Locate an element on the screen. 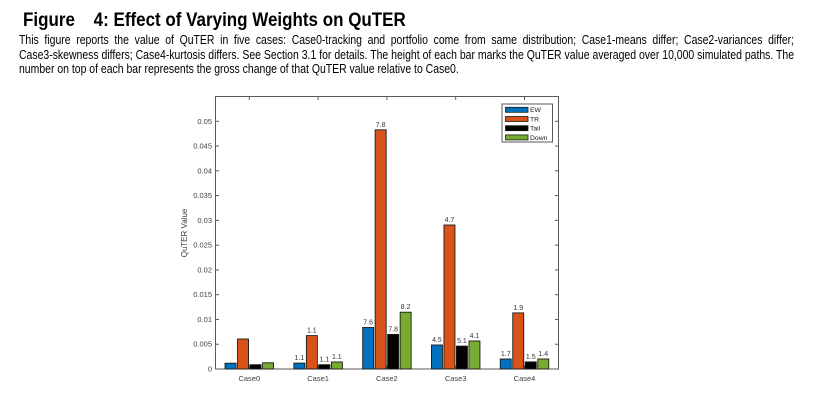 Image resolution: width=814 pixels, height=406 pixels. svg-text: TR is located at coordinates (534, 119).